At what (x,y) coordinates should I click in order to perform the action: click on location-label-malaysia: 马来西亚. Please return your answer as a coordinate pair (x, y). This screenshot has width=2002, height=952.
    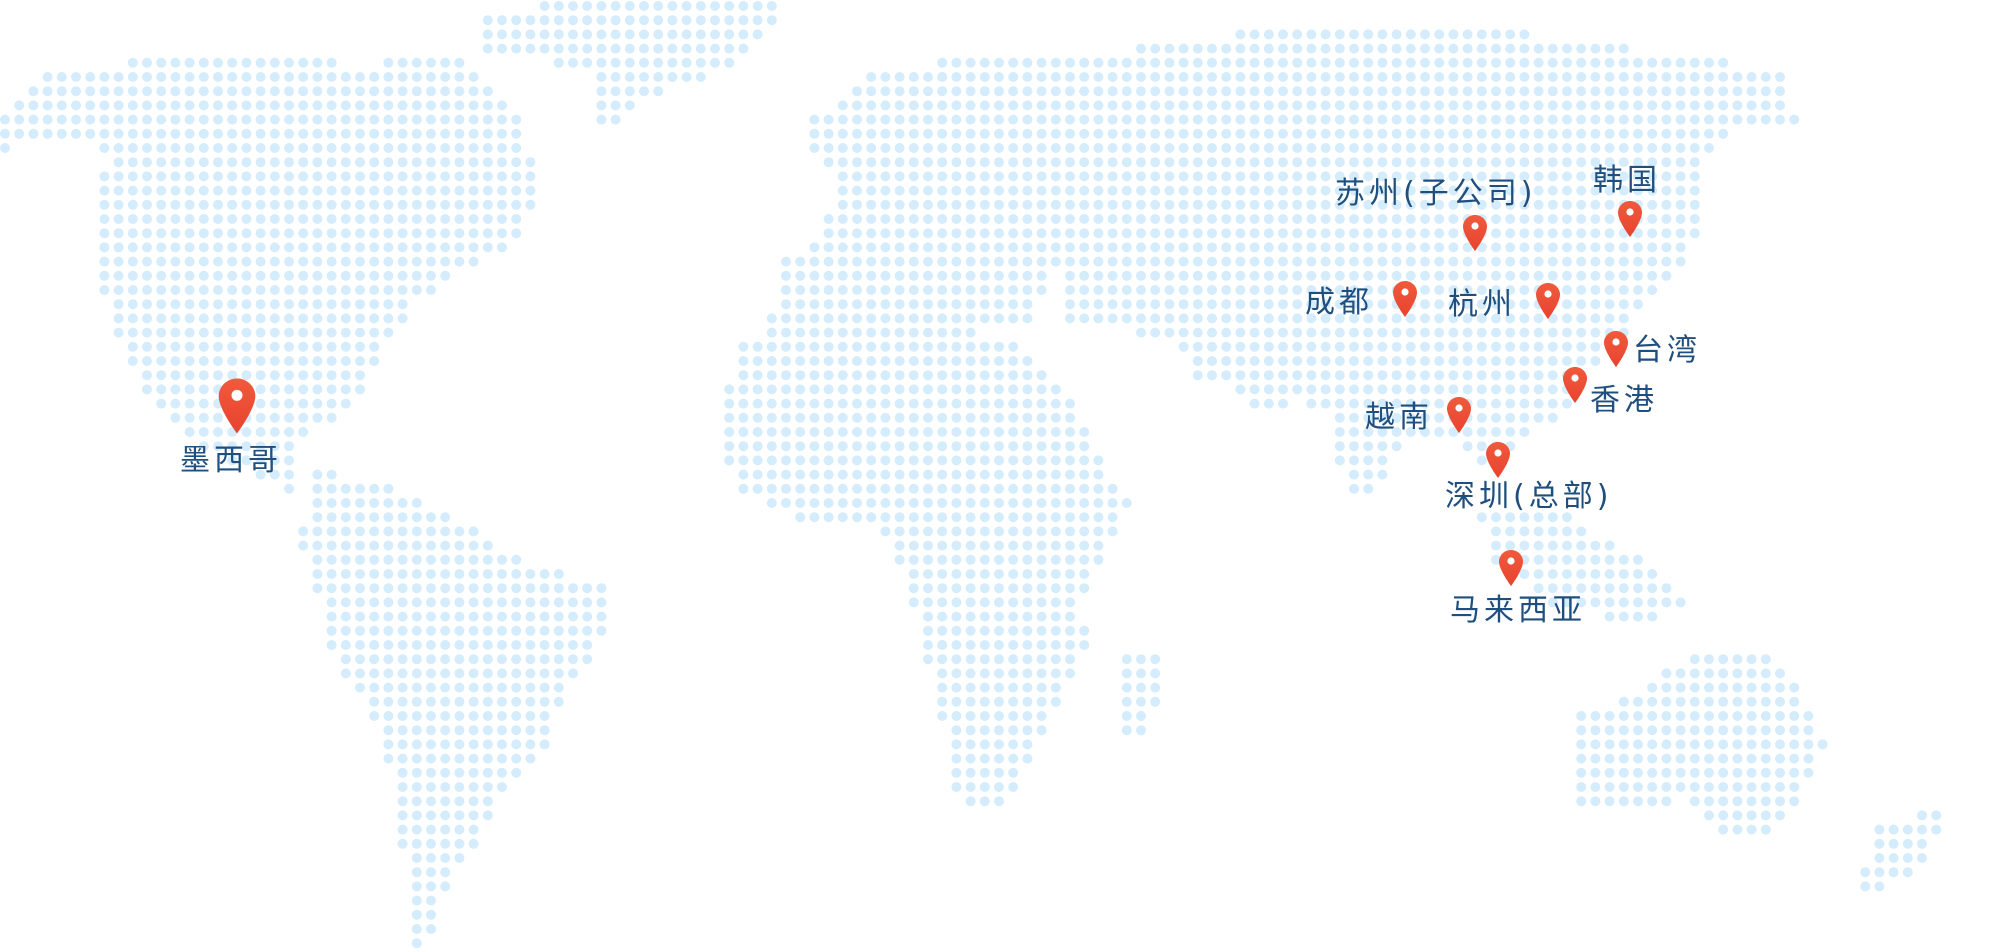
    Looking at the image, I should click on (1518, 610).